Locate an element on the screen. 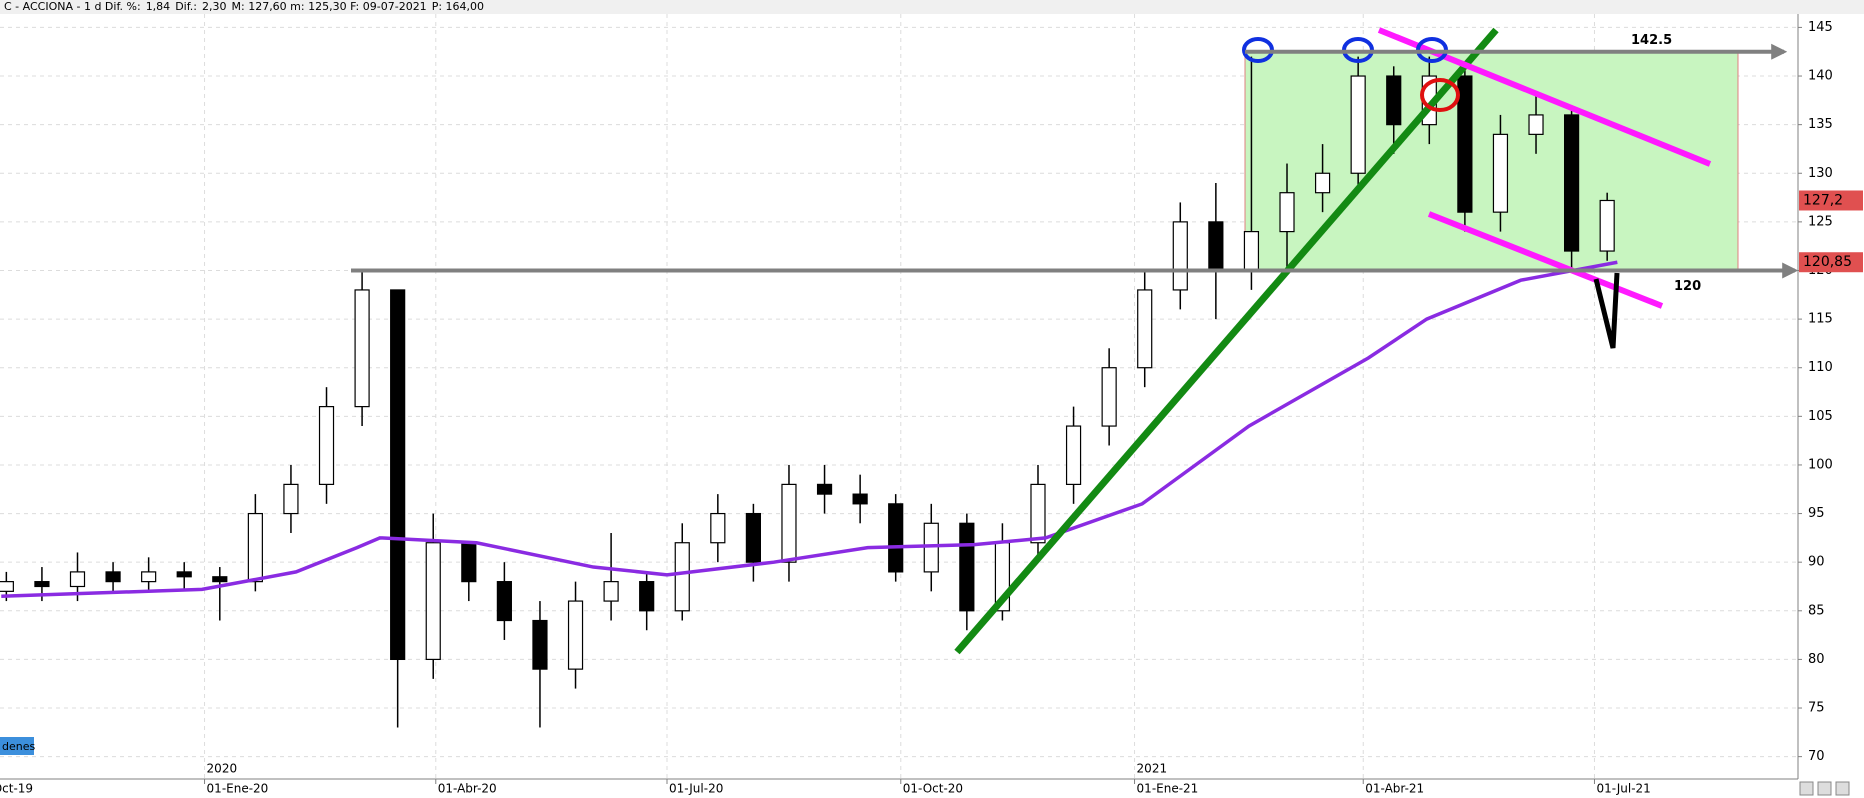 The image size is (1864, 798). header-text: M: 127,60 m: 125,30 F: 09-07-2021 is located at coordinates (329, 6).